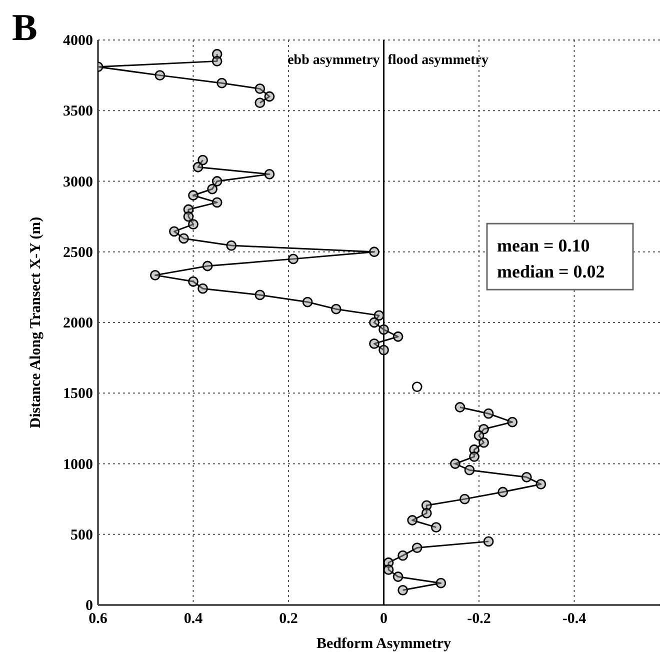  I want to click on y-tick-label: 4000, so click(78, 41).